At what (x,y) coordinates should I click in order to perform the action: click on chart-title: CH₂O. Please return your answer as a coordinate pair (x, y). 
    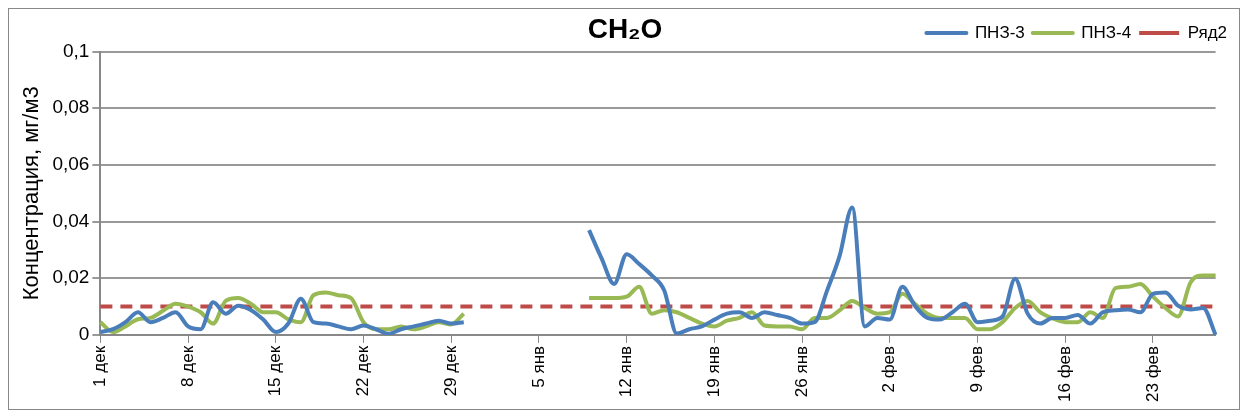
    Looking at the image, I should click on (625, 28).